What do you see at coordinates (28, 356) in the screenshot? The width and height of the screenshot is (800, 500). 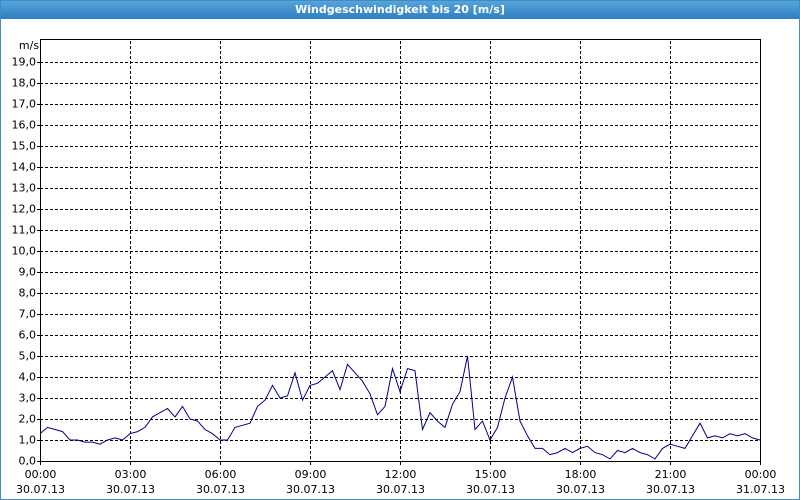 I see `y-tick-label: 5,0` at bounding box center [28, 356].